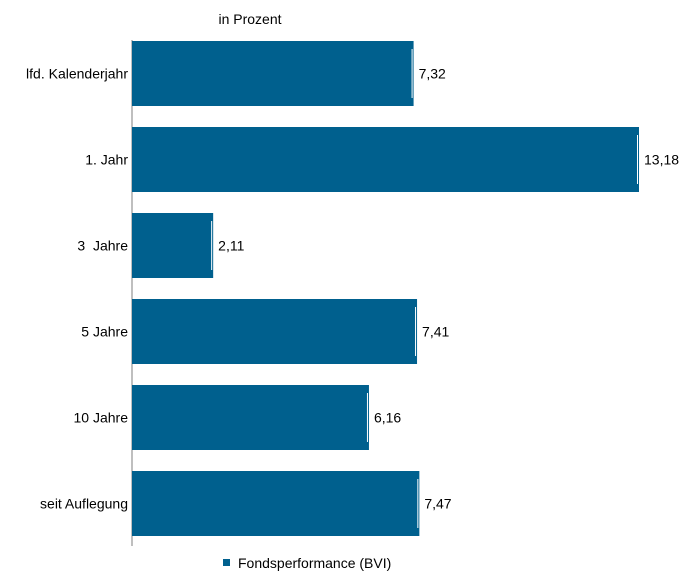 This screenshot has width=686, height=579. I want to click on unit-label: in Prozent, so click(249, 19).